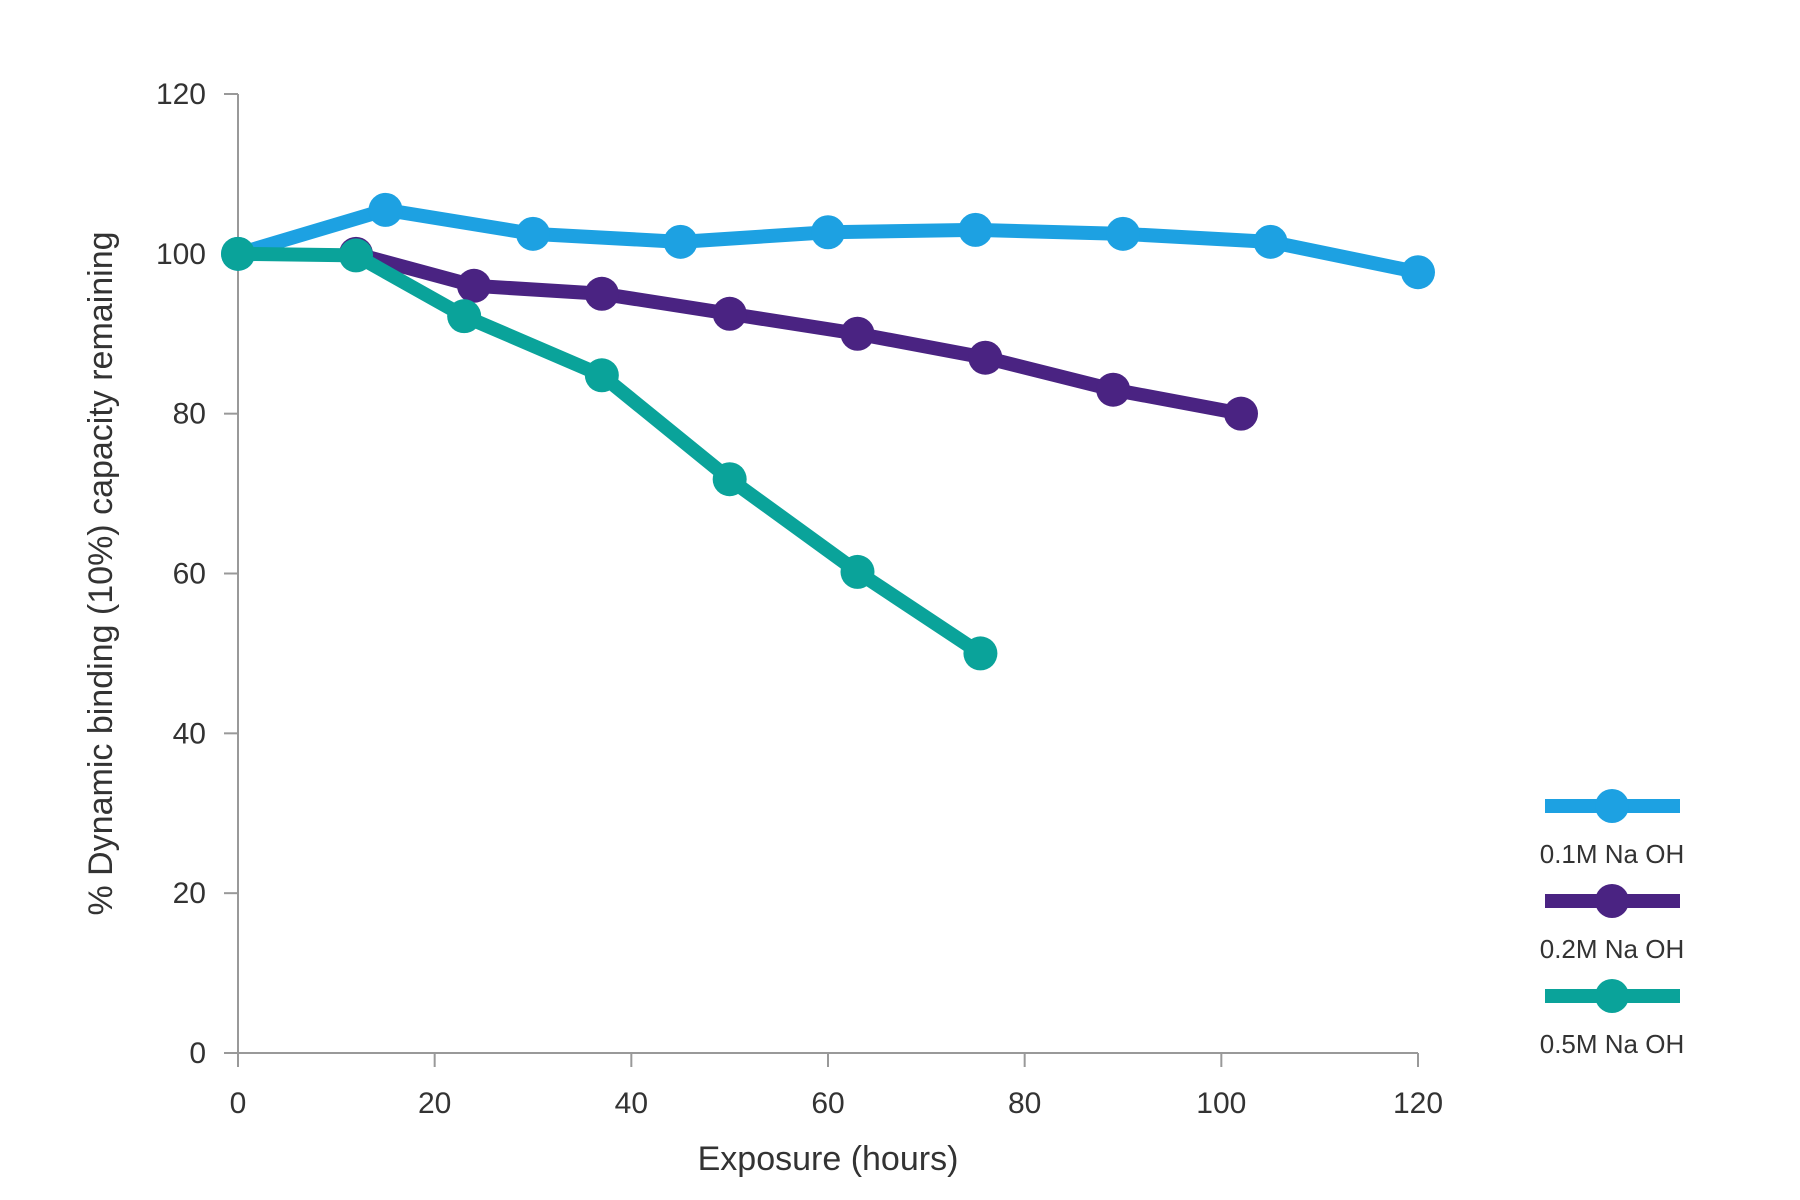 This screenshot has height=1200, width=1800. Describe the element at coordinates (1612, 854) in the screenshot. I see `legend-label: 0.1M Na OH` at that location.